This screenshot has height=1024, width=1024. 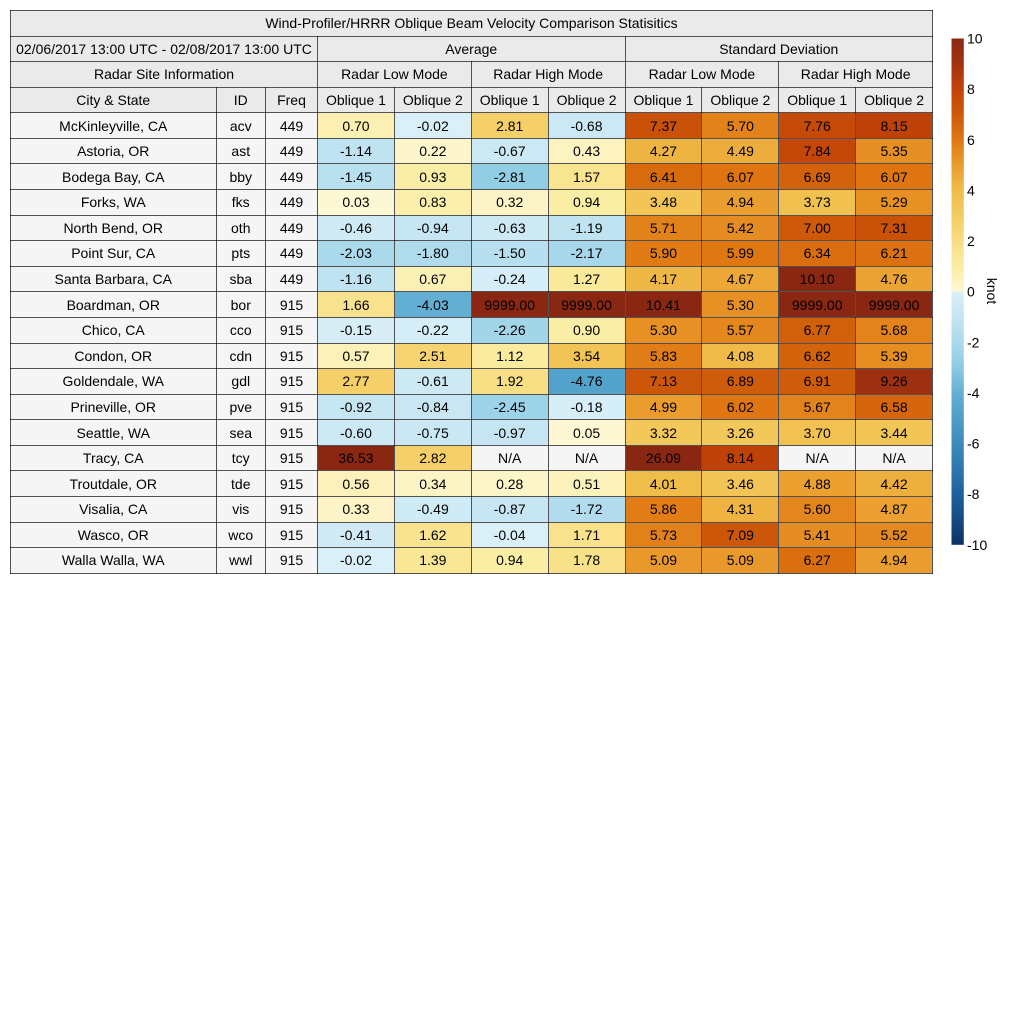 I want to click on svg-text: 6, so click(x=971, y=140).